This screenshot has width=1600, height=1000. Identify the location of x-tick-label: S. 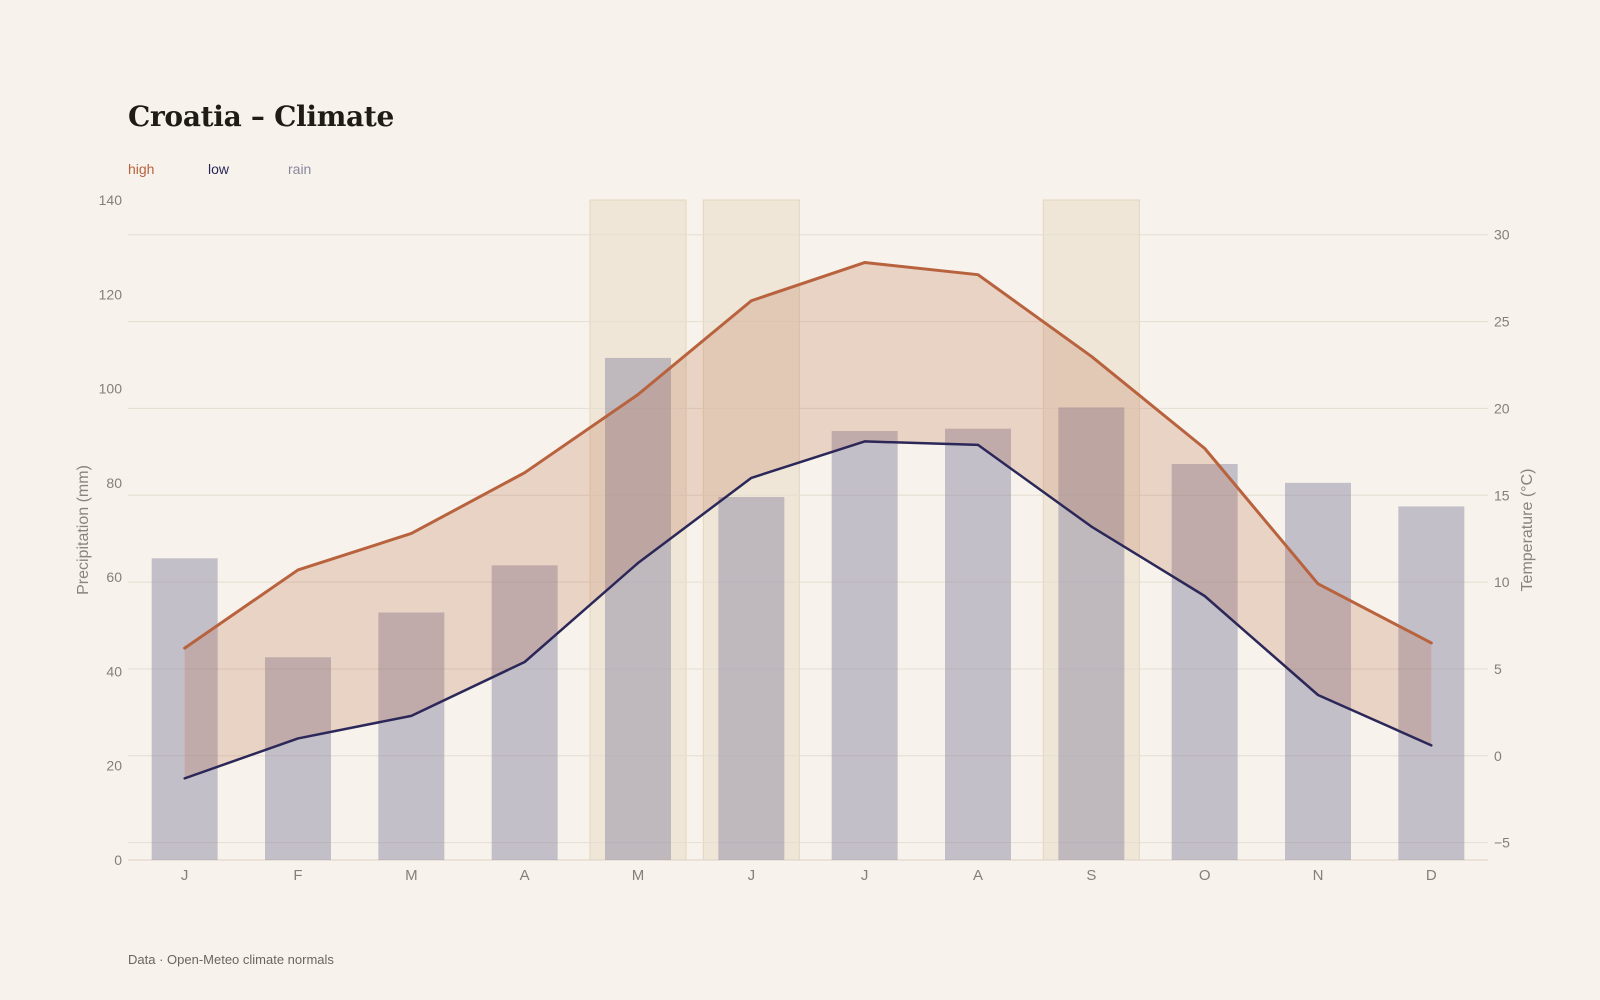
(1091, 875).